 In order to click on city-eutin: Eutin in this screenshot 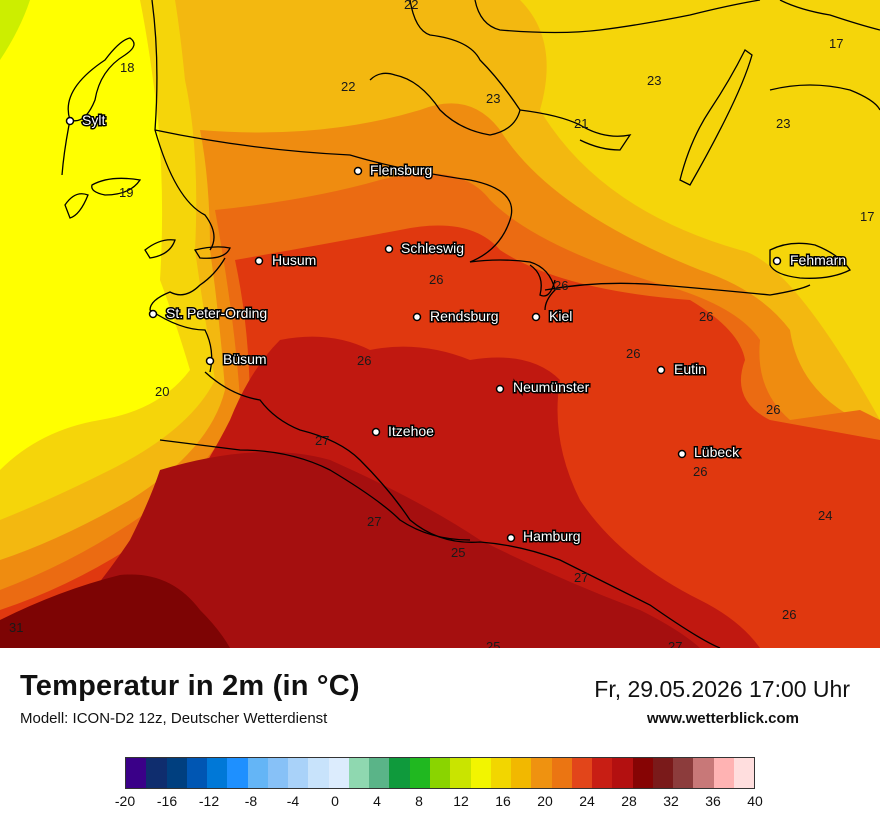, I will do `click(681, 369)`.